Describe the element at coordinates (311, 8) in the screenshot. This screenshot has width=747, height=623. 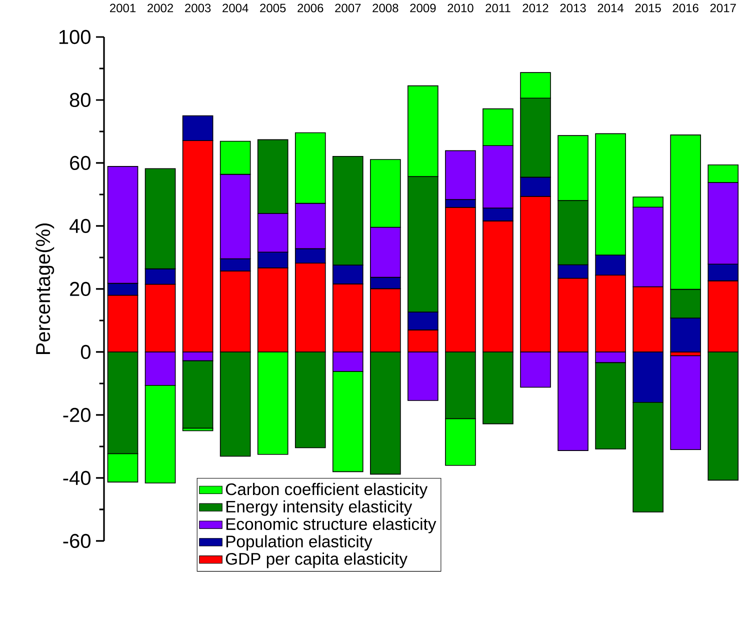
I see `x-tick-label: 2006` at that location.